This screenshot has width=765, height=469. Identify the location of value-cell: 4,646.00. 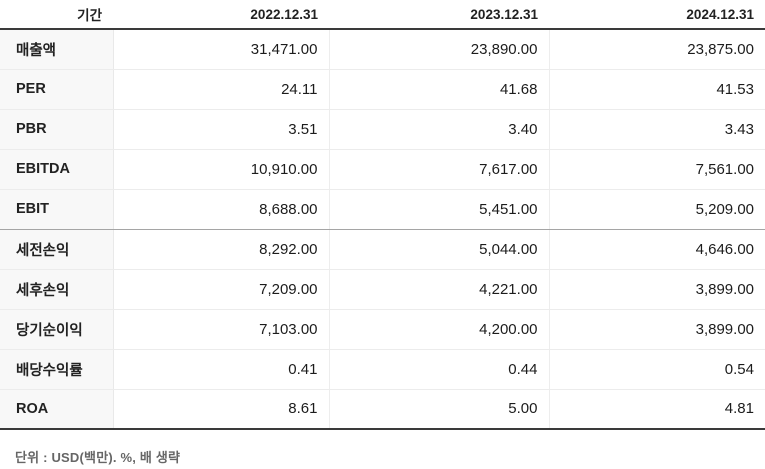
(656, 249).